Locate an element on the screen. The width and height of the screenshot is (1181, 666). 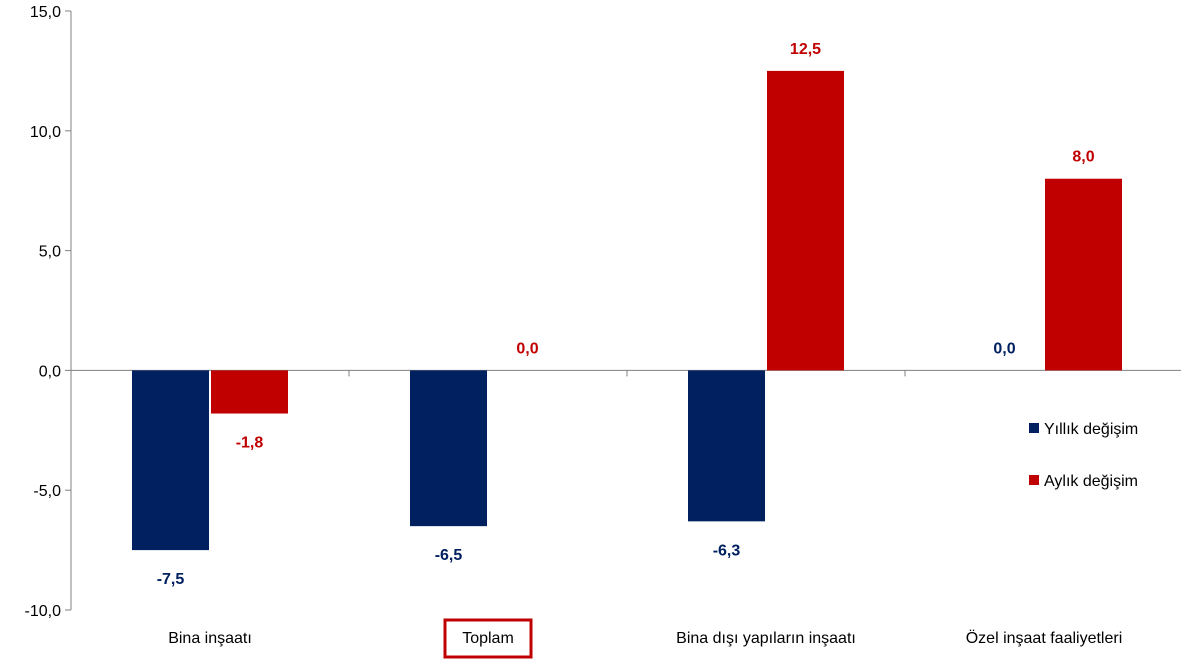
y-tick-label: 15,0 is located at coordinates (45, 12).